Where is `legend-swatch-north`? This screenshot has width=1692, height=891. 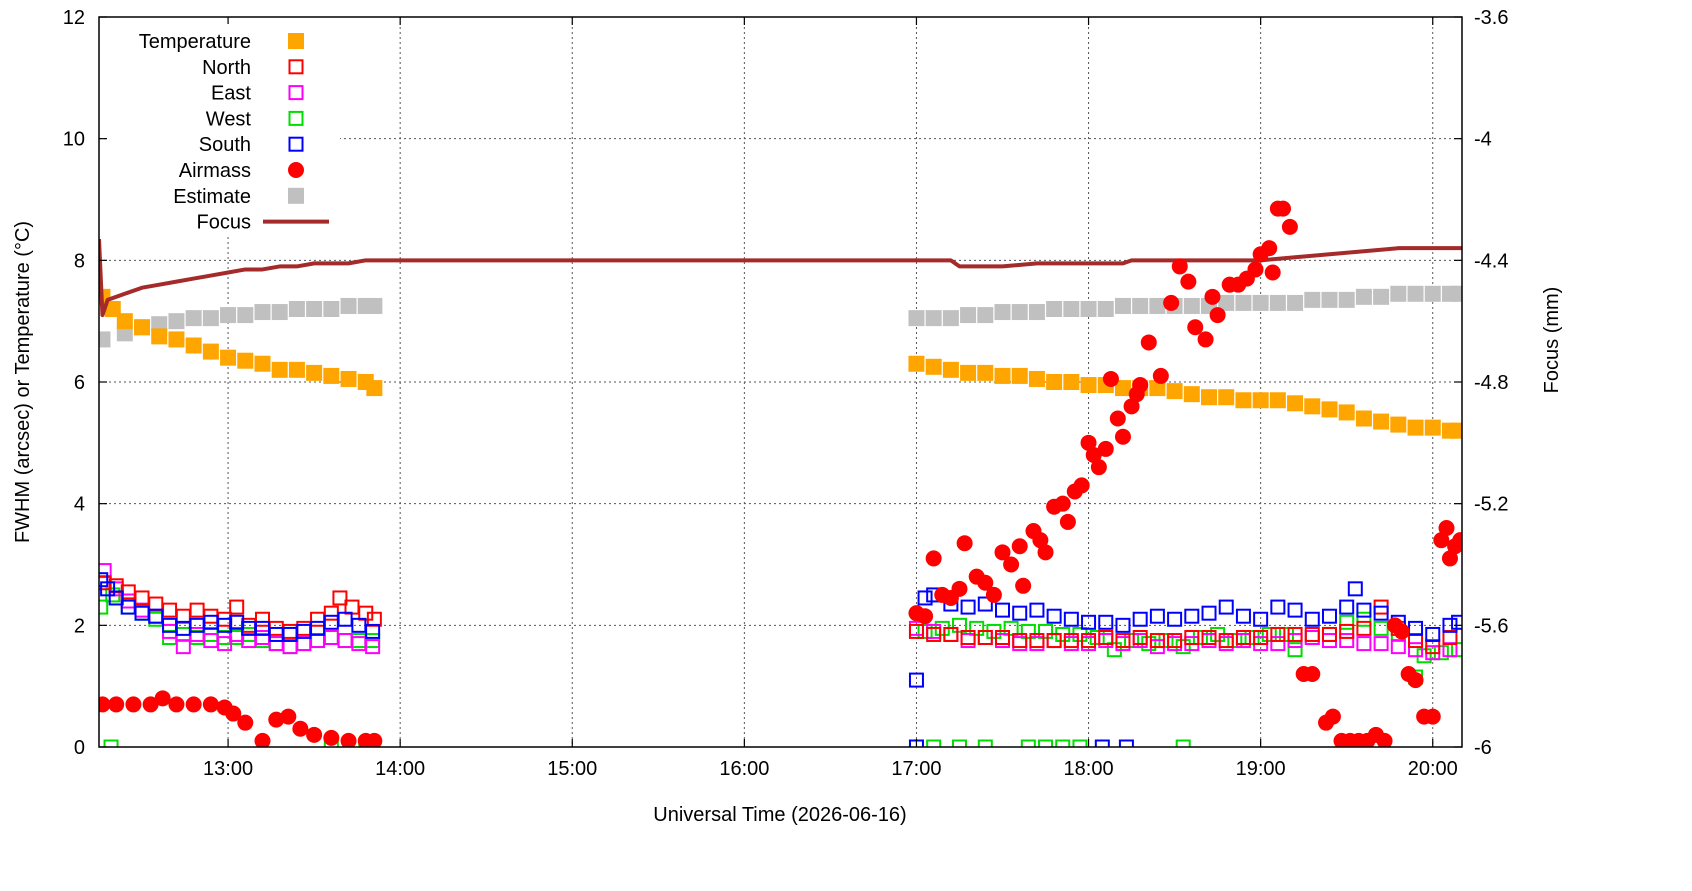 legend-swatch-north is located at coordinates (296, 67).